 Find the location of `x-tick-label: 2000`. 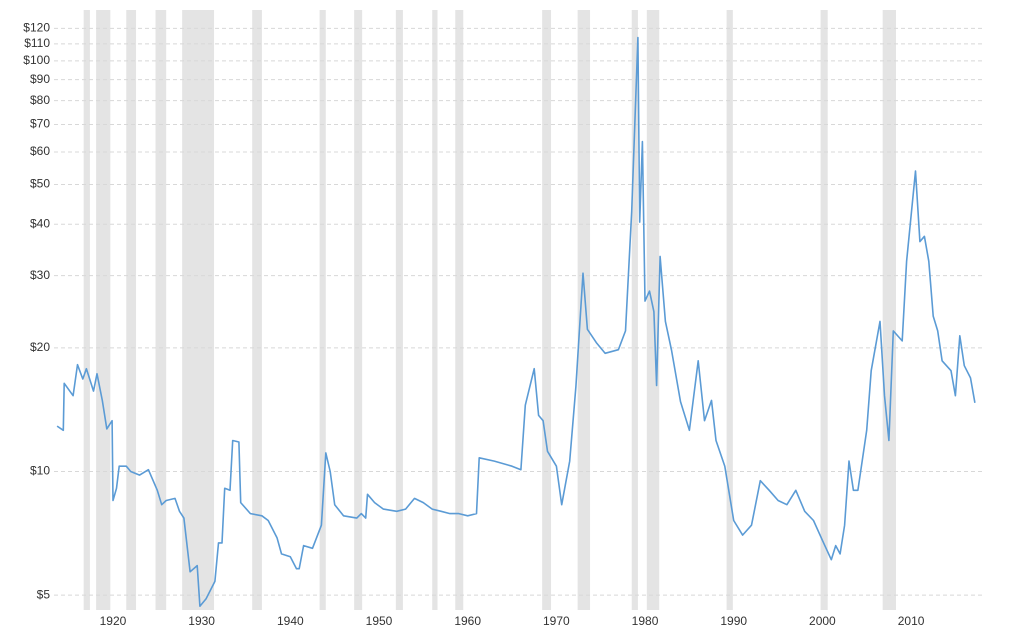

x-tick-label: 2000 is located at coordinates (822, 621).